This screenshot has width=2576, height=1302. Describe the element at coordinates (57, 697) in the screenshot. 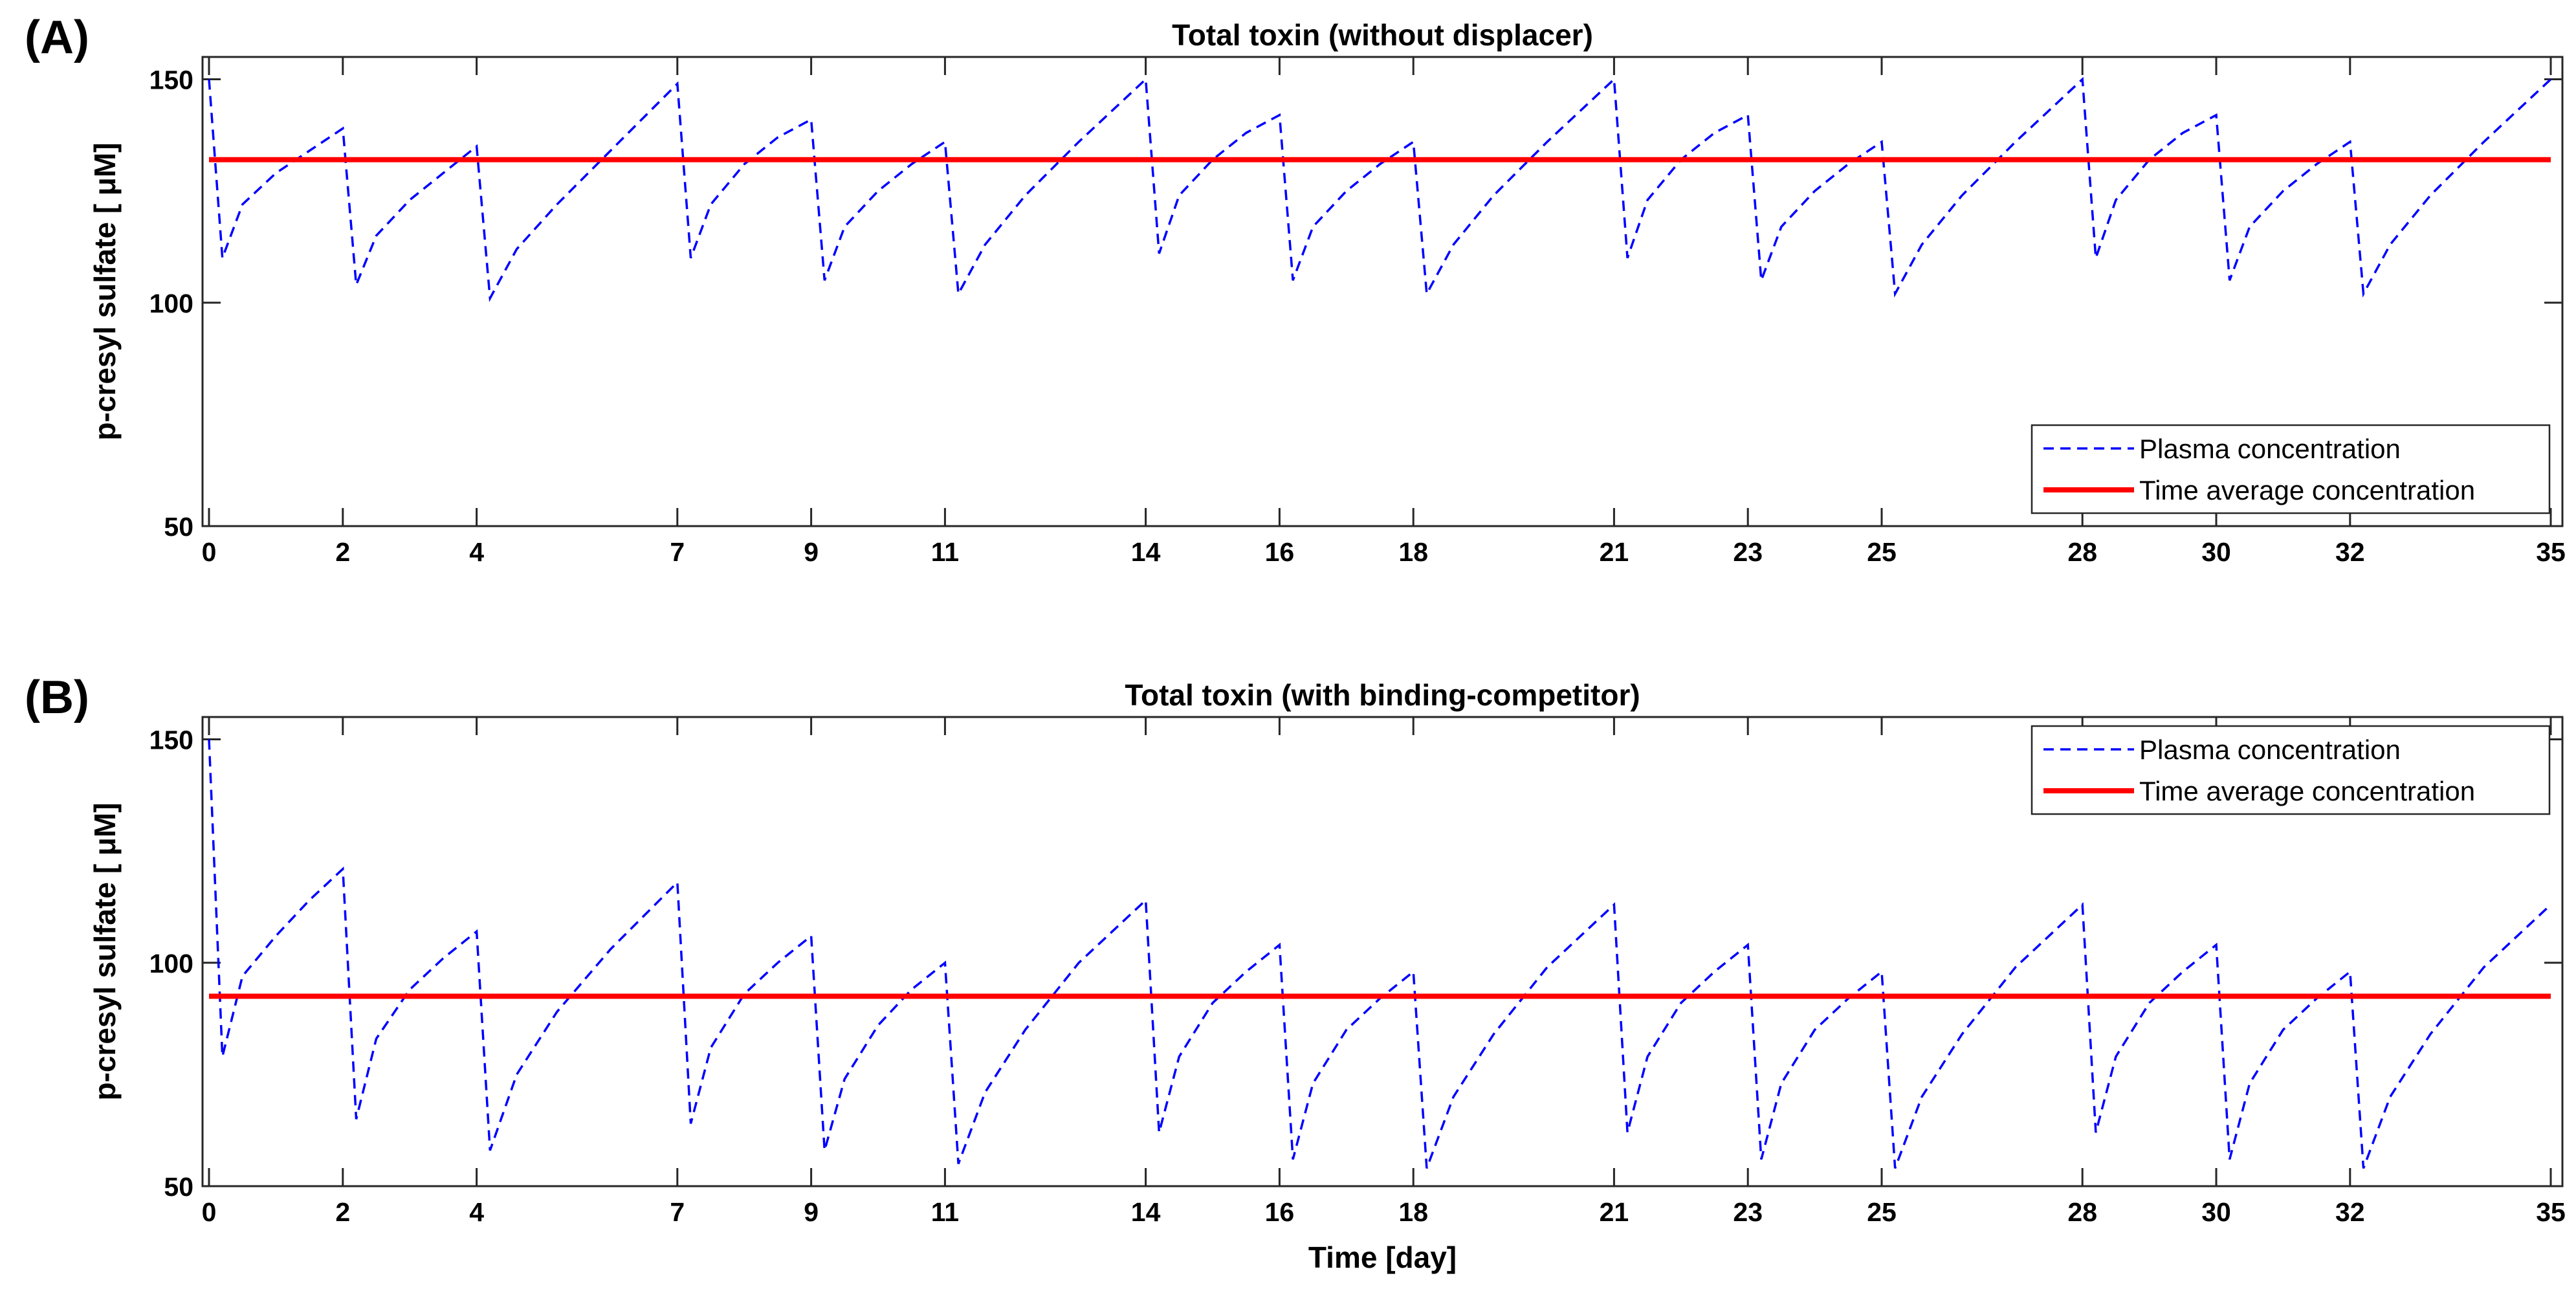

I see `panel-label: (B)` at that location.